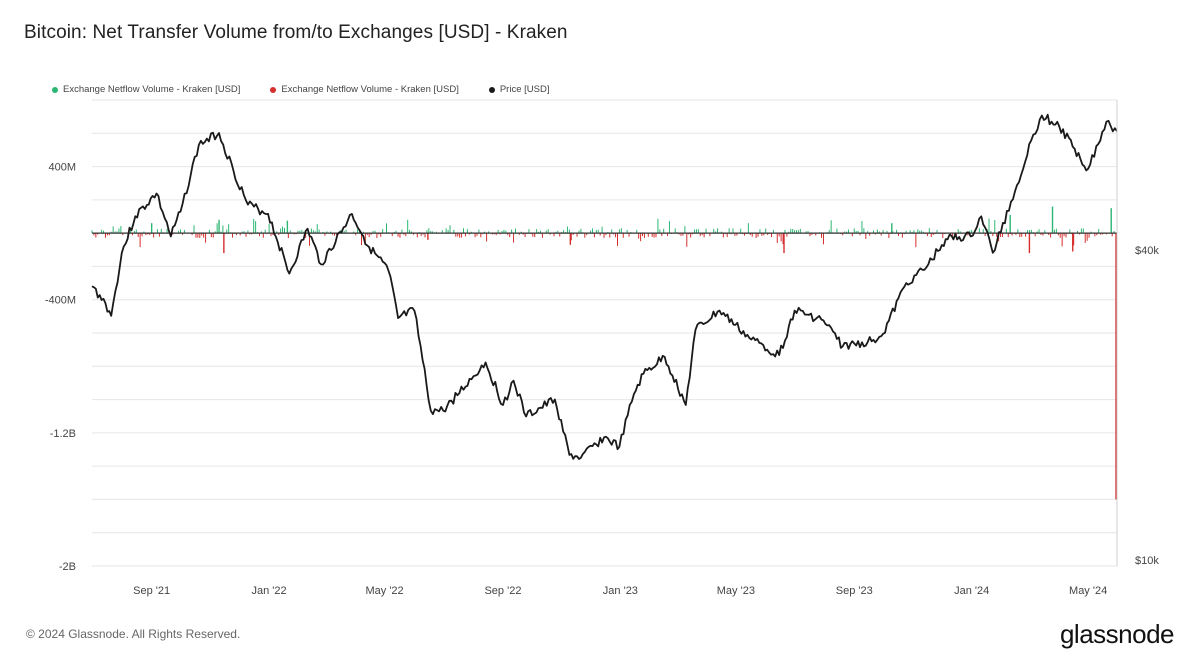 The height and width of the screenshot is (658, 1200). Describe the element at coordinates (1147, 251) in the screenshot. I see `right-tick-label: $40k` at that location.